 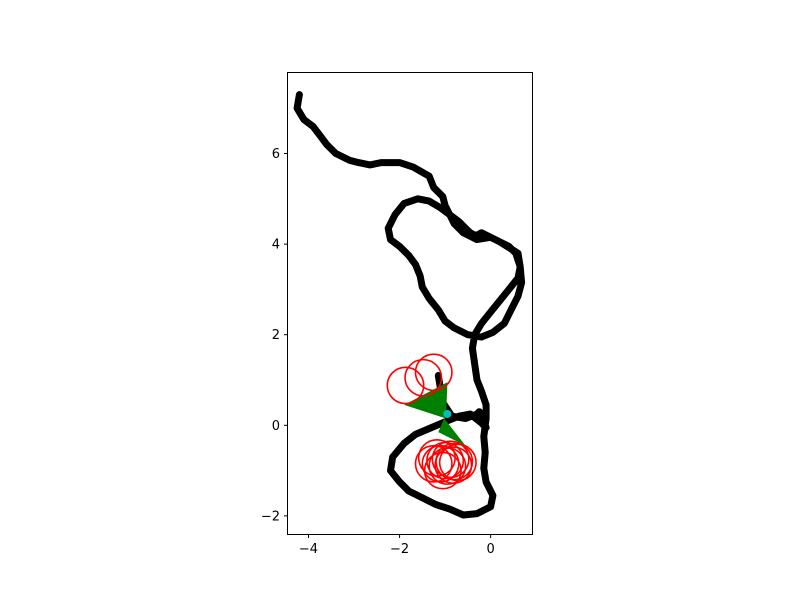 I want to click on y-tick-label-2: 2, so click(x=276, y=335).